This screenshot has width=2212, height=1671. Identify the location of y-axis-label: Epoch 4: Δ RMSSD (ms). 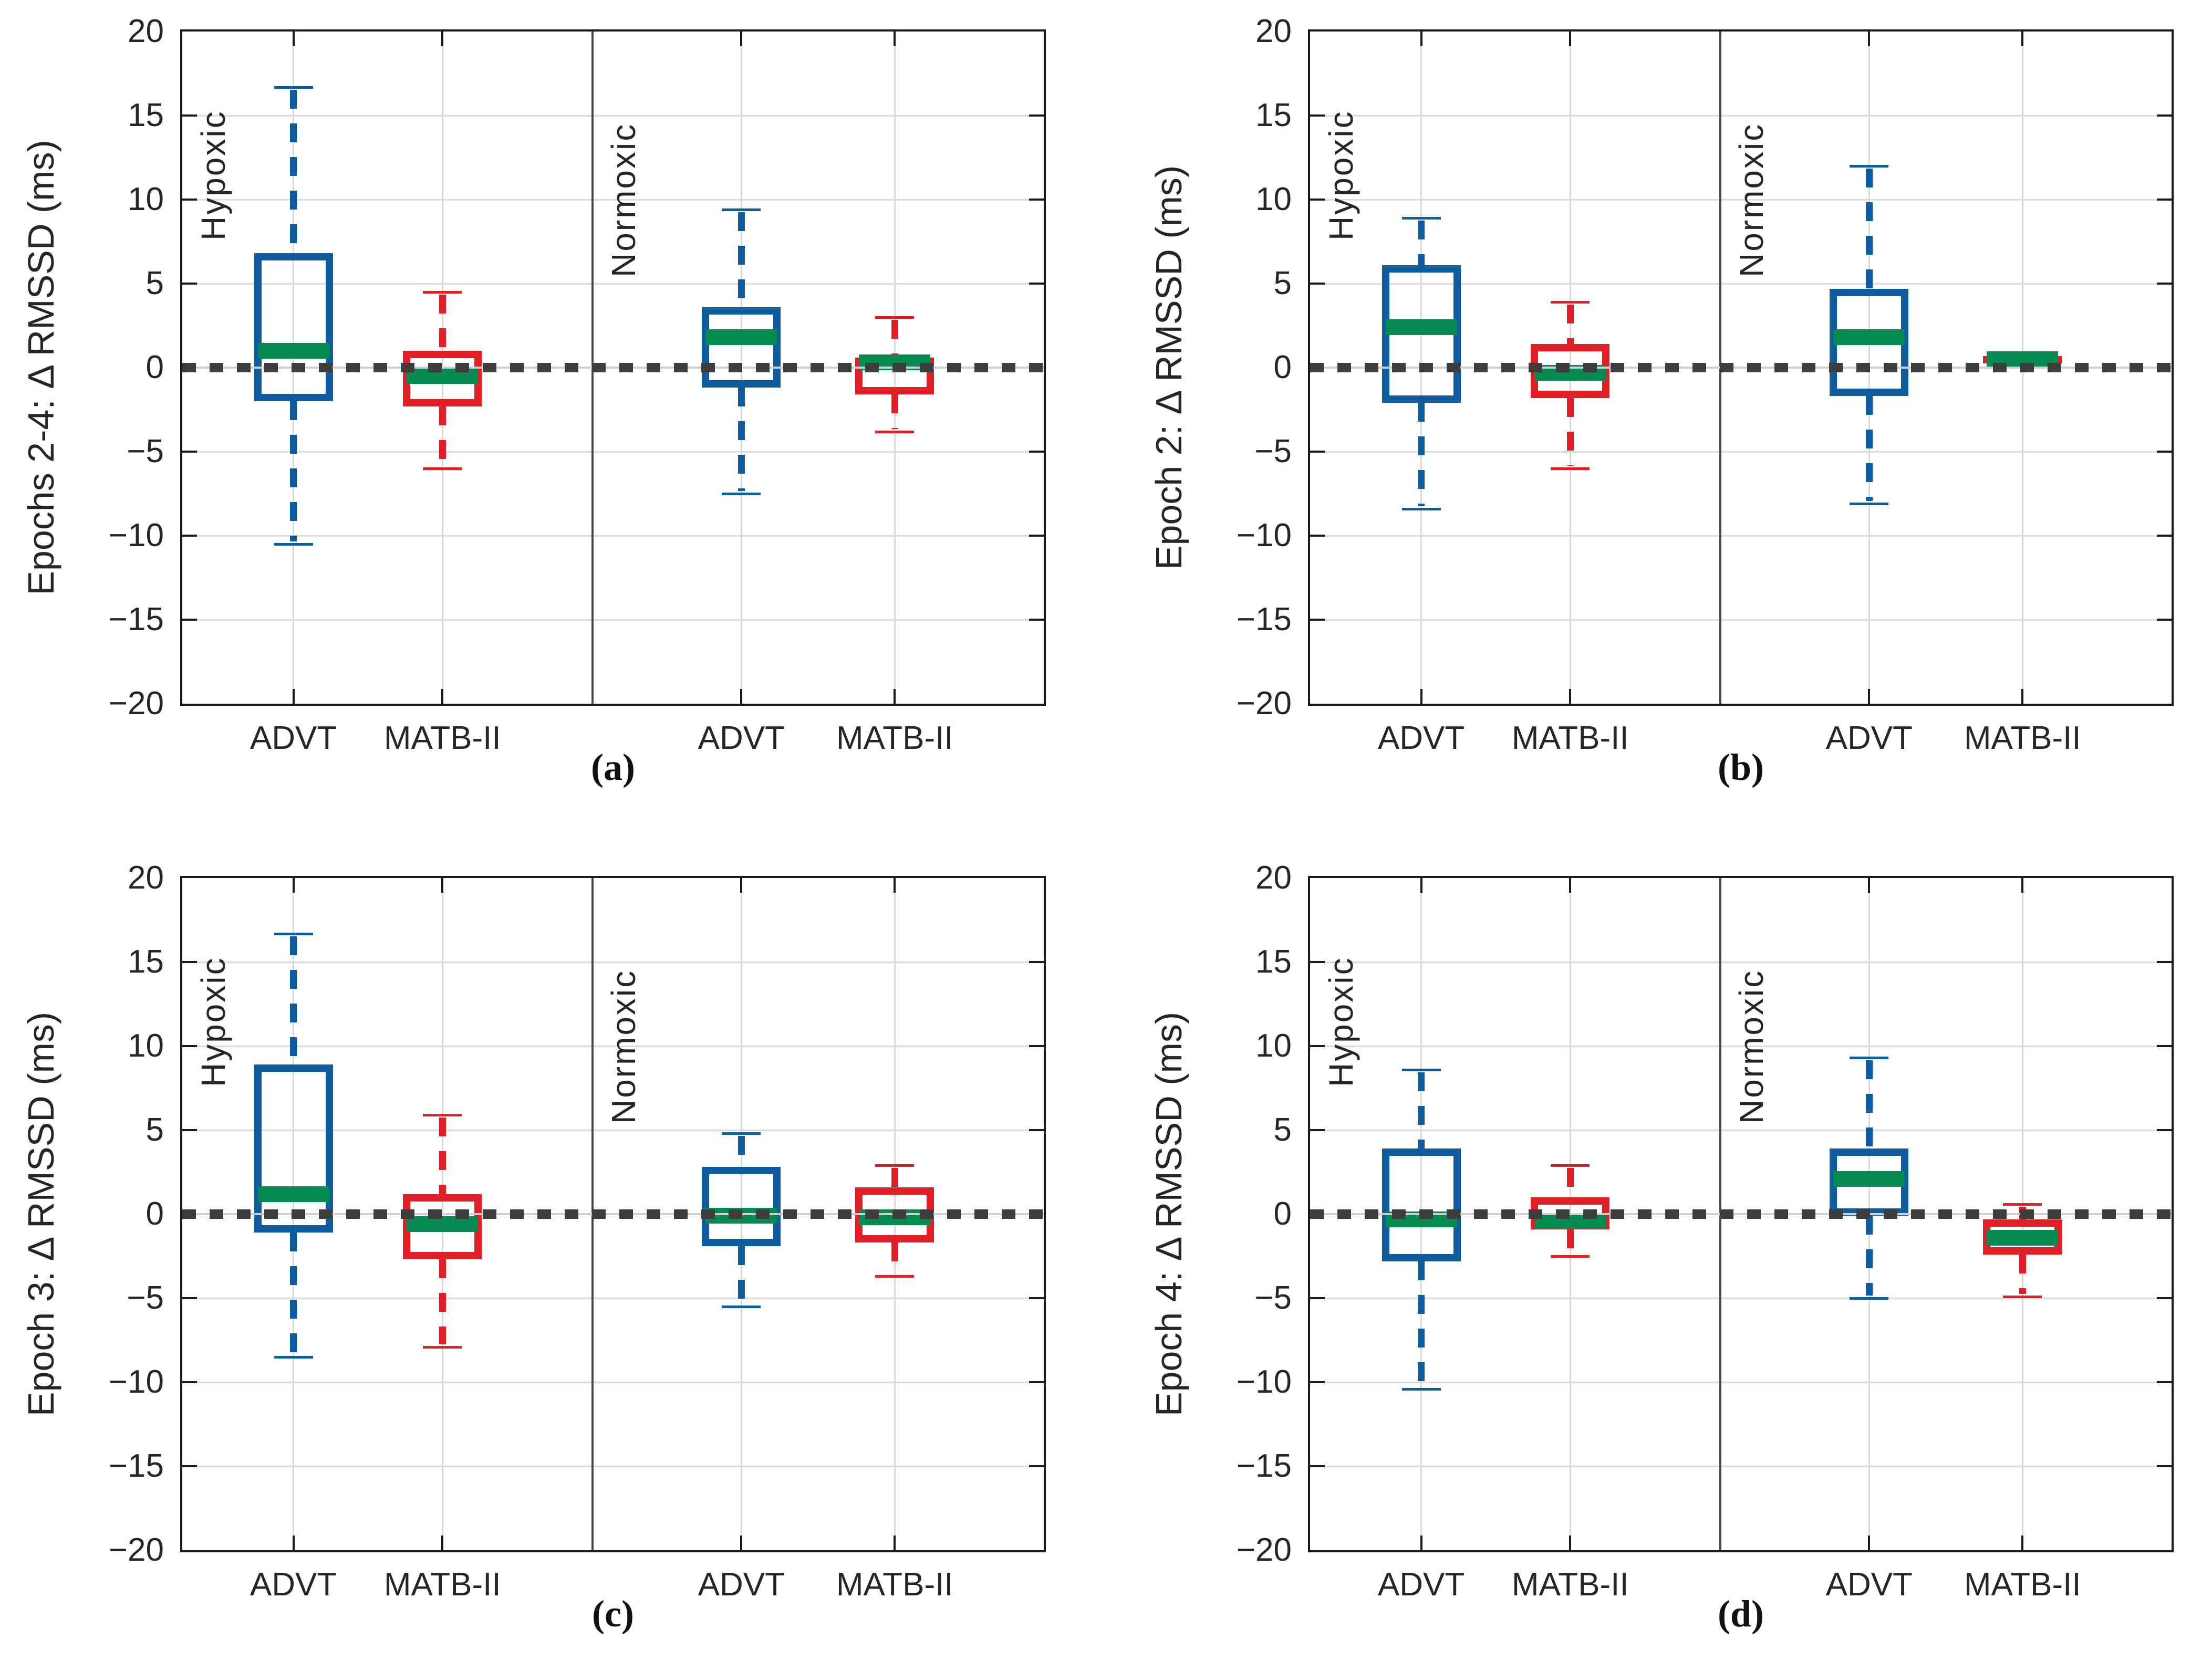
(1168, 1214).